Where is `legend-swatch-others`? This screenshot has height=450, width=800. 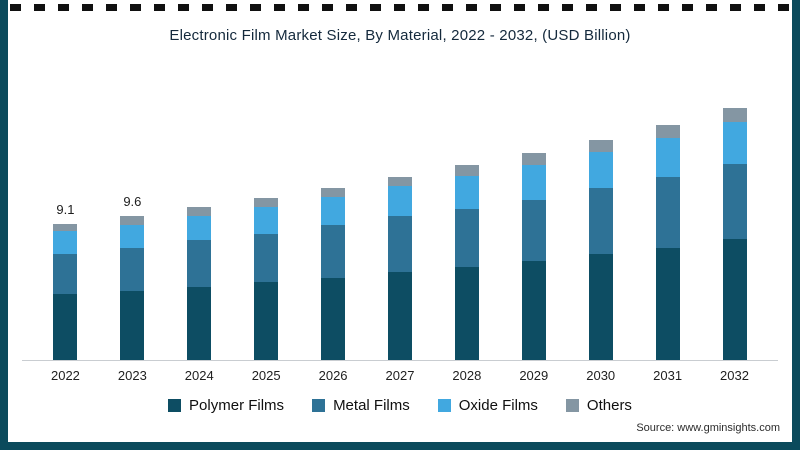
legend-swatch-others is located at coordinates (572, 405).